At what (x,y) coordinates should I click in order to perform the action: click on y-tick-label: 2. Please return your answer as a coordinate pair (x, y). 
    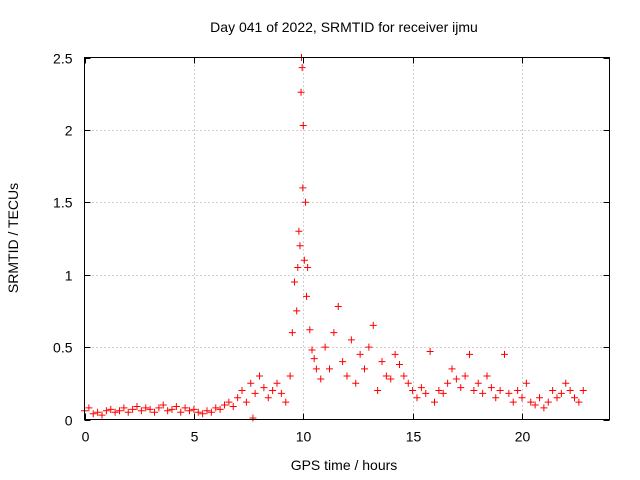
    Looking at the image, I should click on (69, 131).